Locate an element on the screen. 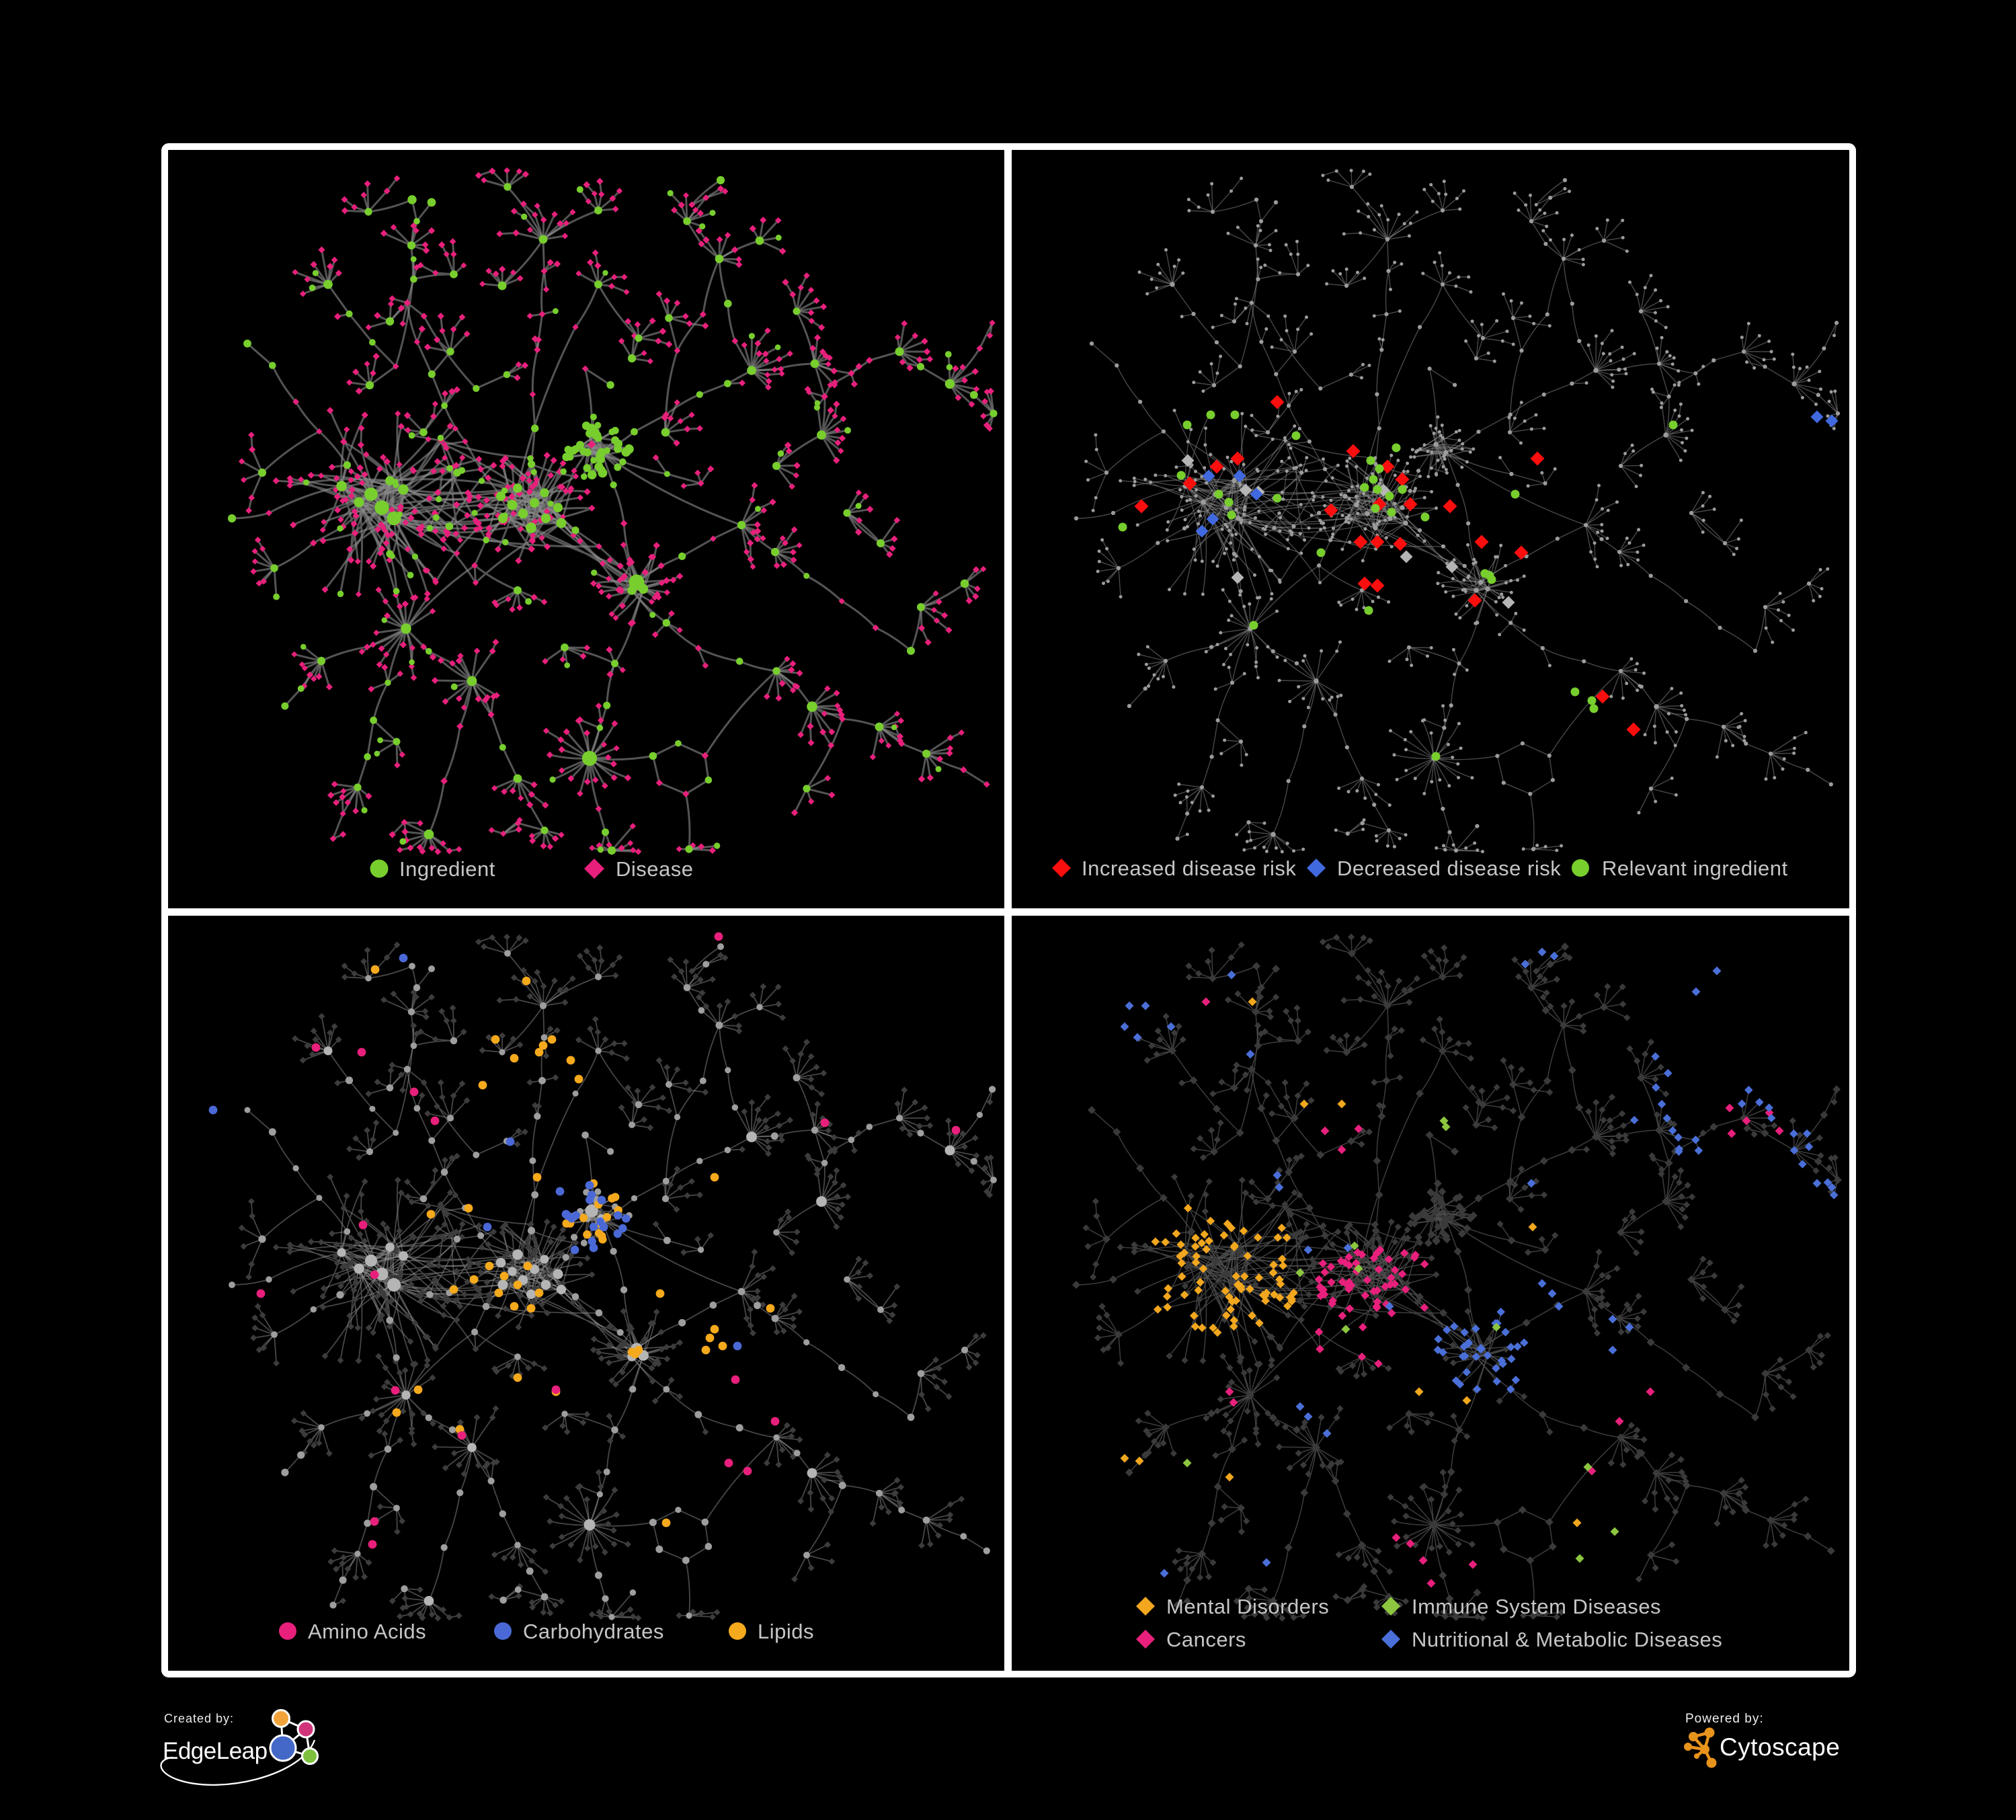  svg-text: Mental Disorders is located at coordinates (1247, 1606).